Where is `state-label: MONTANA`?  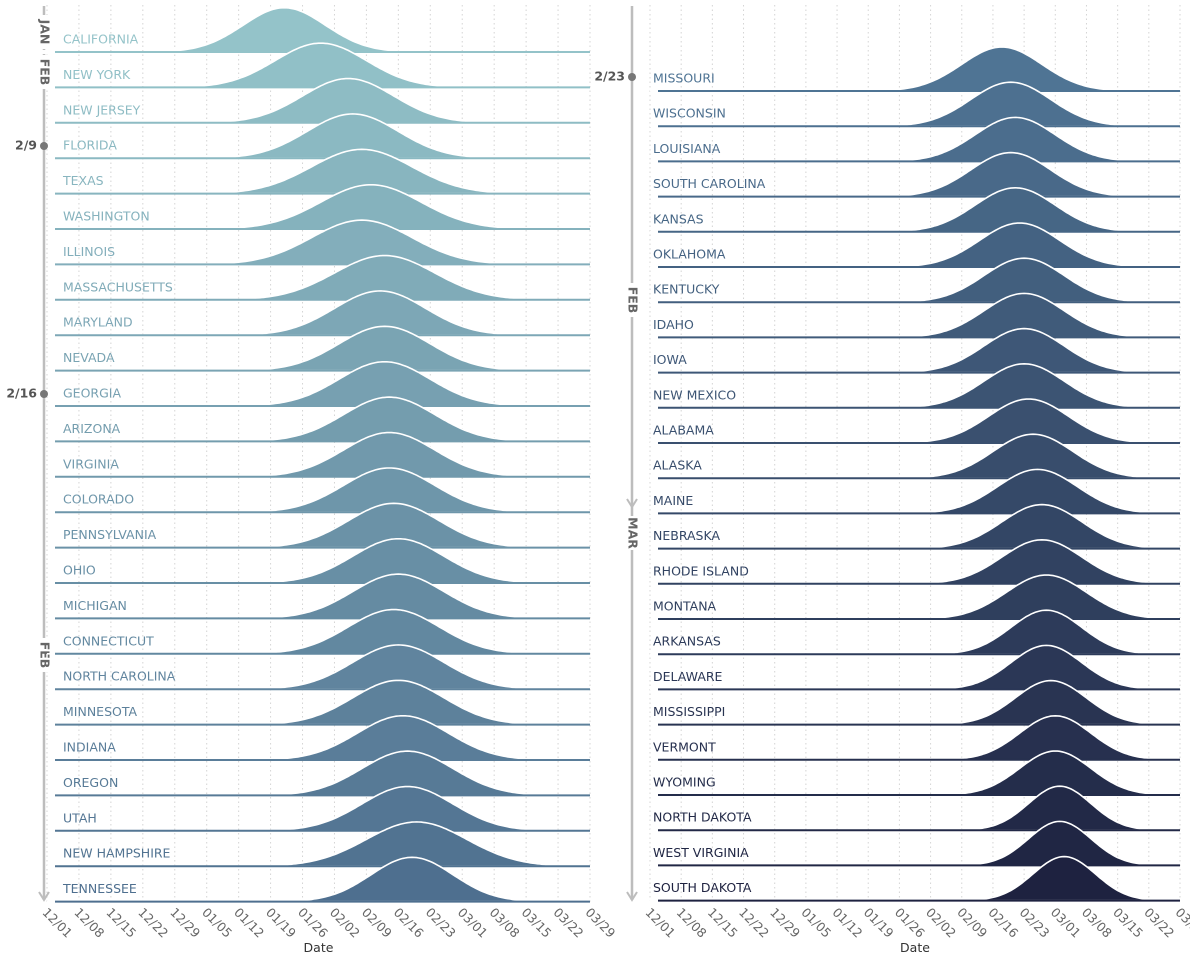 state-label: MONTANA is located at coordinates (685, 606).